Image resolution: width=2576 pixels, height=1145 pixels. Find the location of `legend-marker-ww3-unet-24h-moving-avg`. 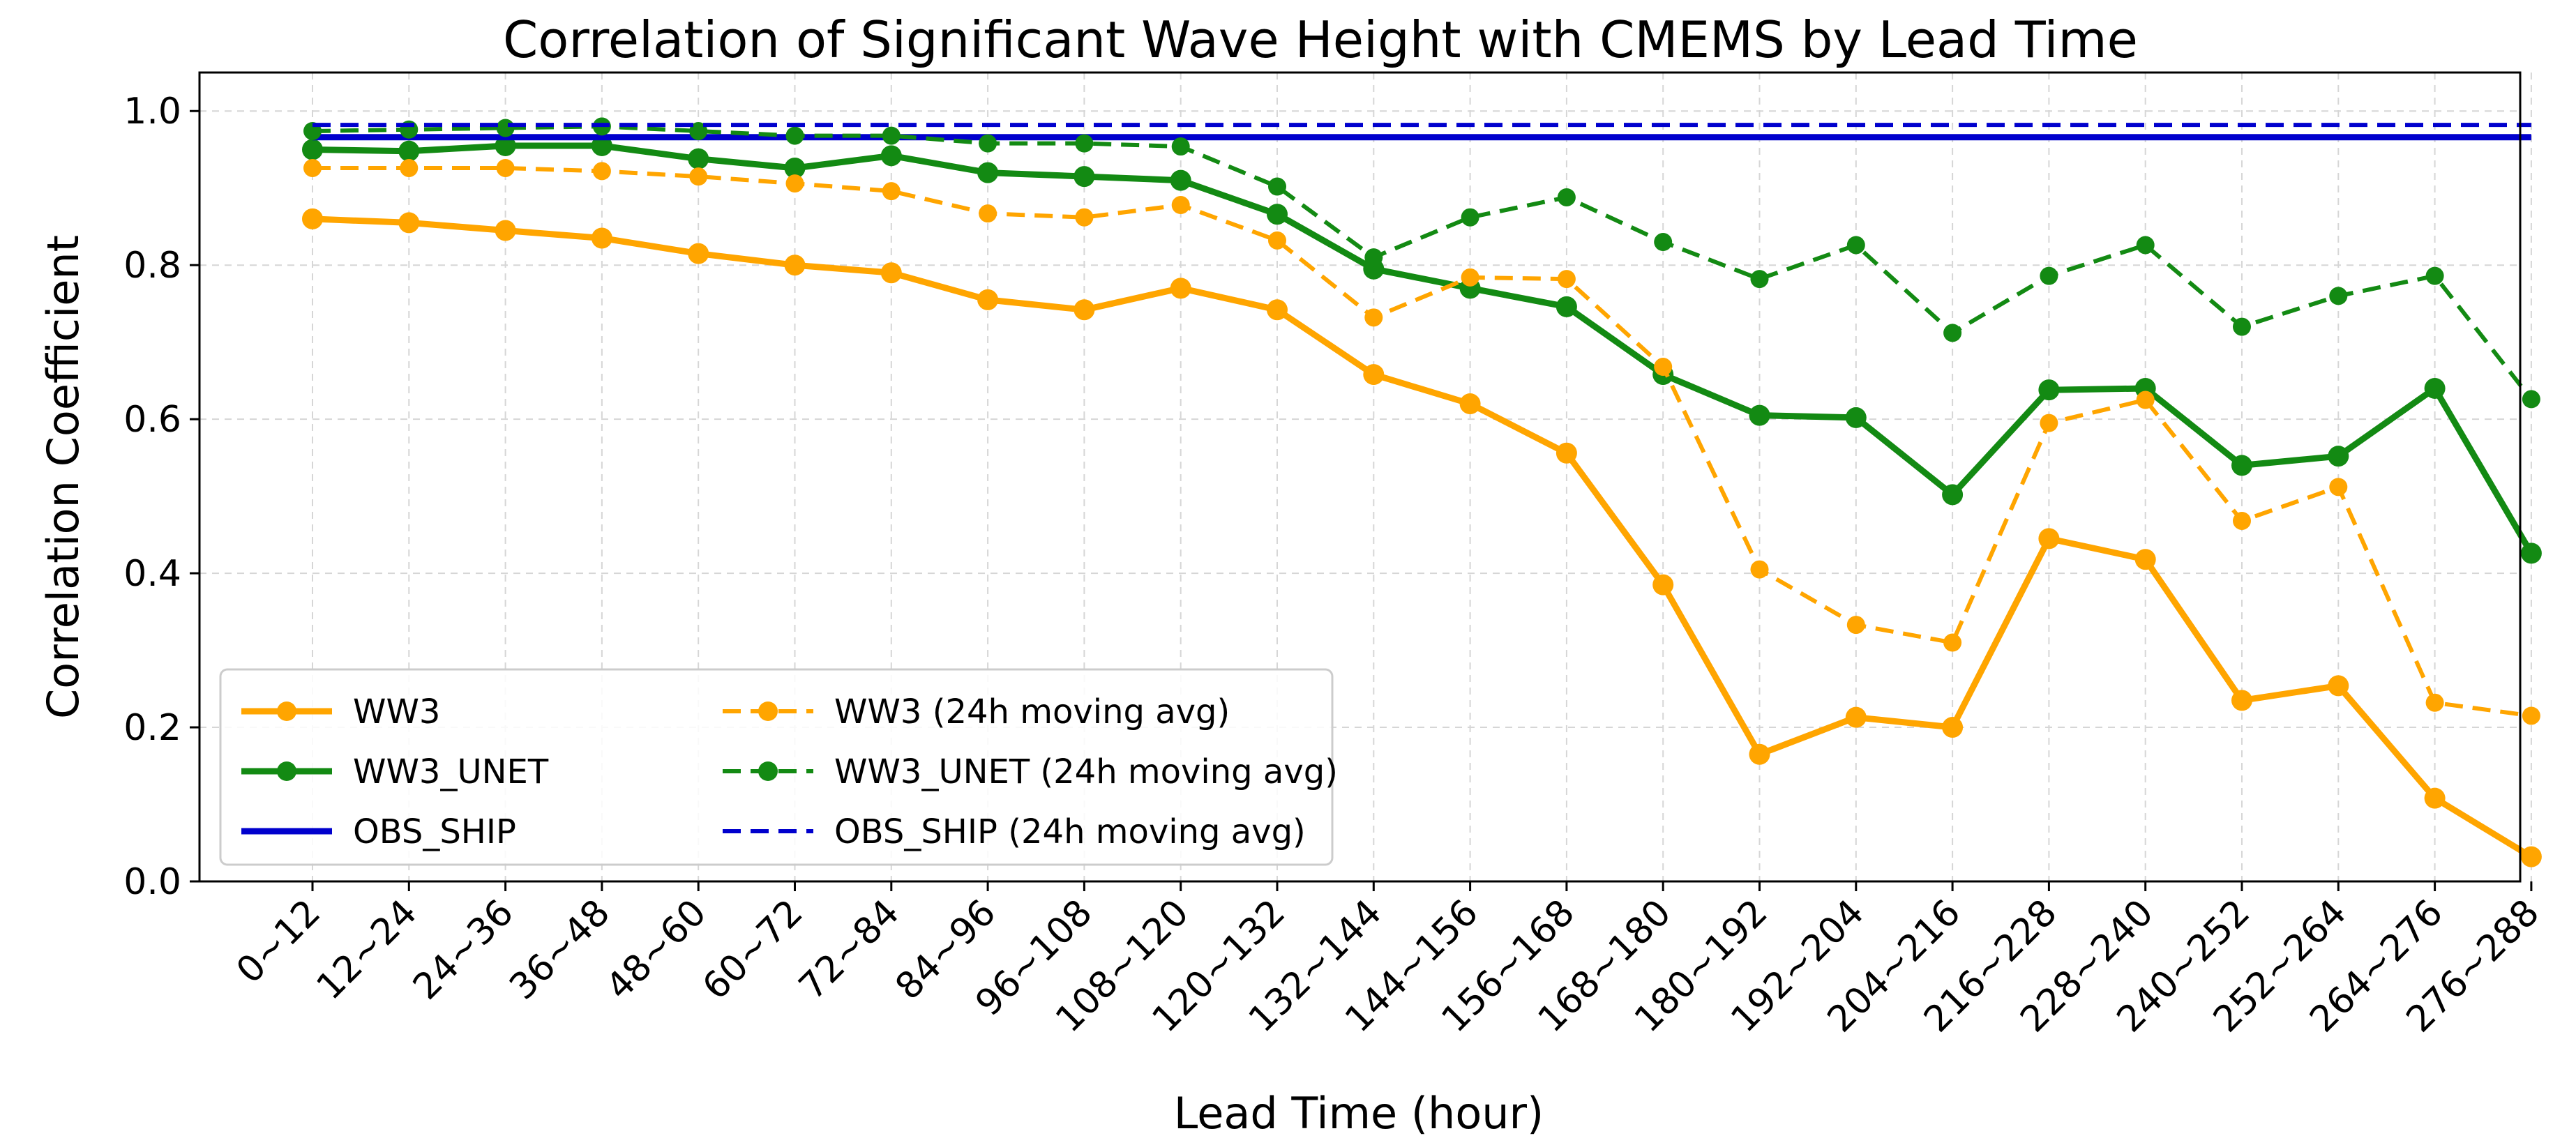

legend-marker-ww3-unet-24h-moving-avg is located at coordinates (768, 771).